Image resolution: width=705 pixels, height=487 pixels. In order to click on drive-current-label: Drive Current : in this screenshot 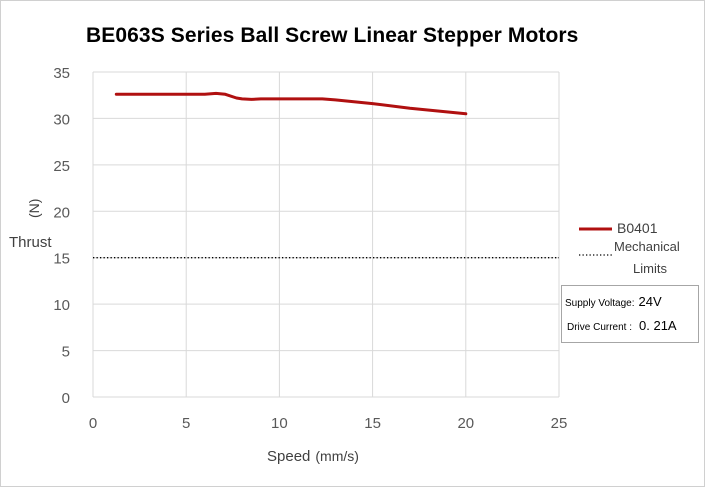, I will do `click(600, 327)`.